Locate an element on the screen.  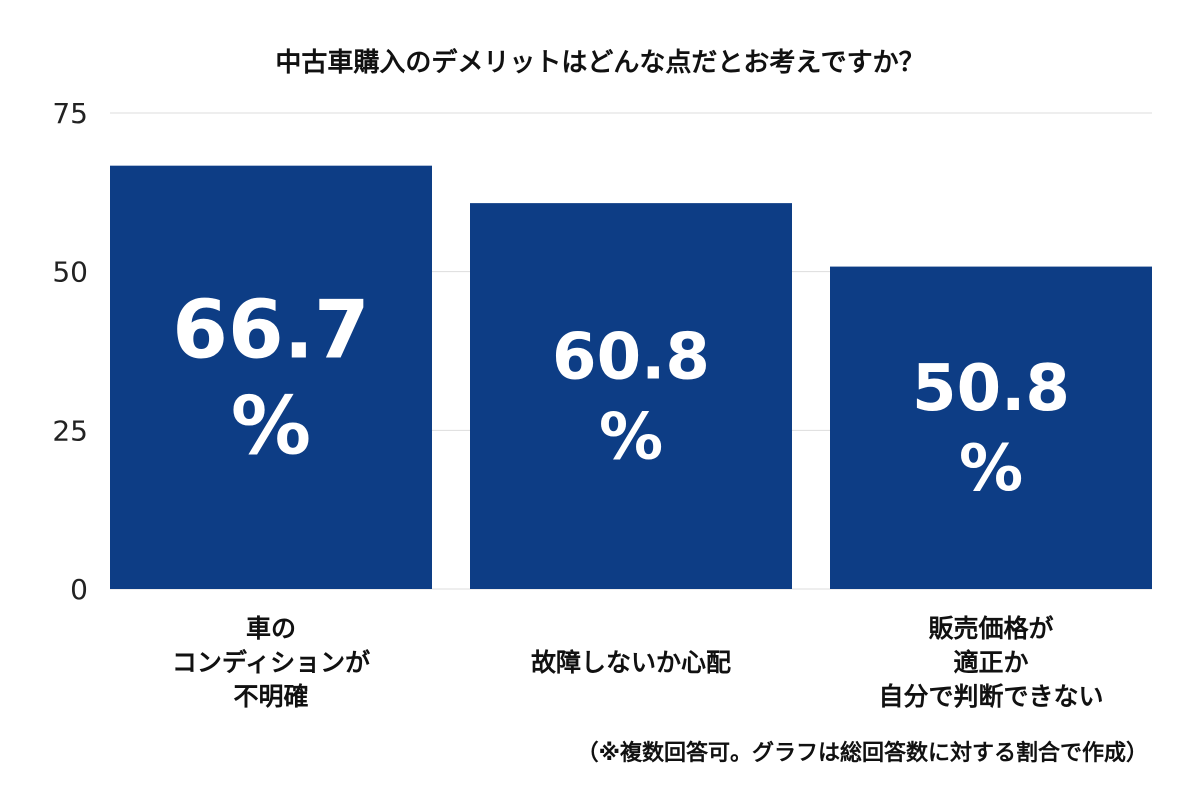
x-category-label: 故障しないか心配 is located at coordinates (631, 662).